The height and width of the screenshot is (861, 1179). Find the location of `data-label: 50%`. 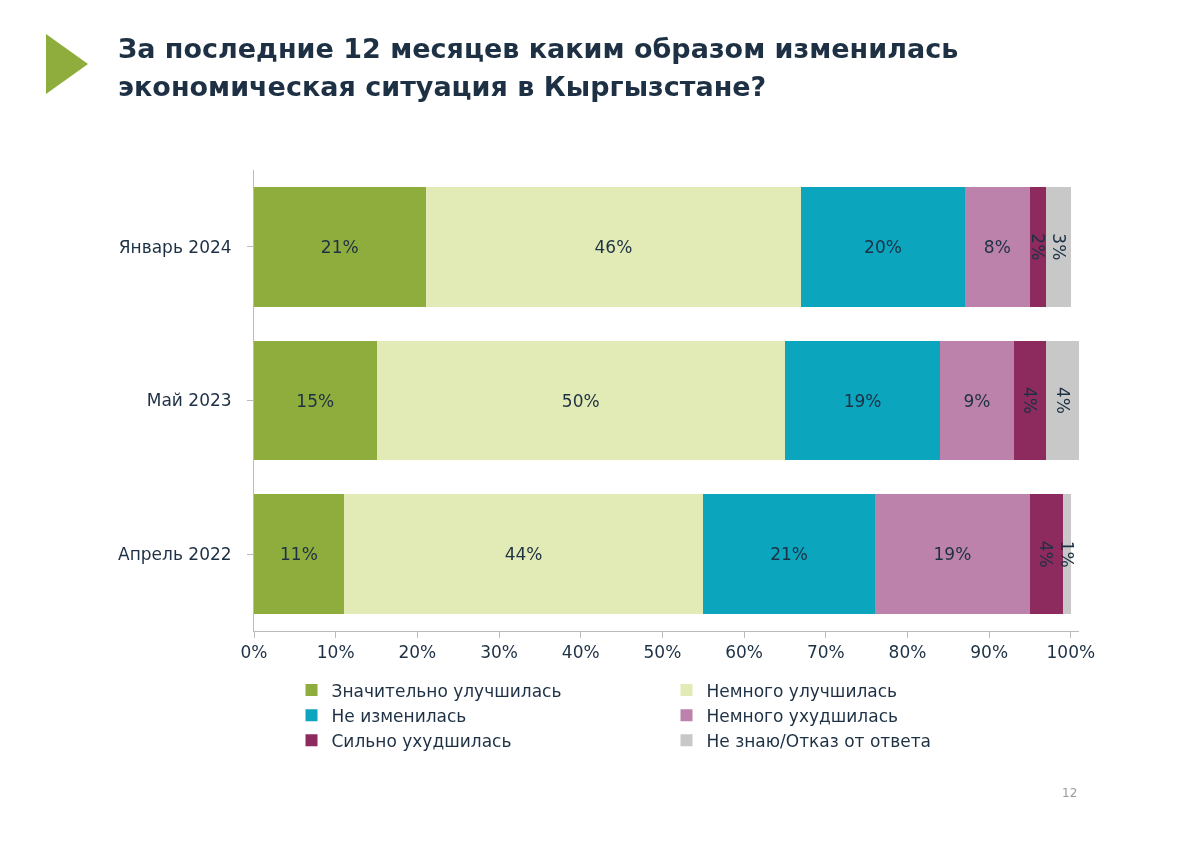

data-label: 50% is located at coordinates (580, 400).